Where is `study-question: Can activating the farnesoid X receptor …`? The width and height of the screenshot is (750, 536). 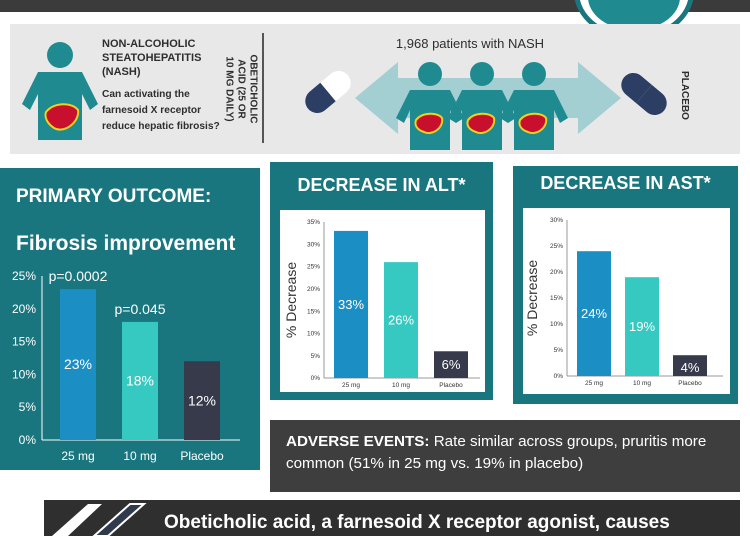
study-question: Can activating the farnesoid X receptor … is located at coordinates (161, 110).